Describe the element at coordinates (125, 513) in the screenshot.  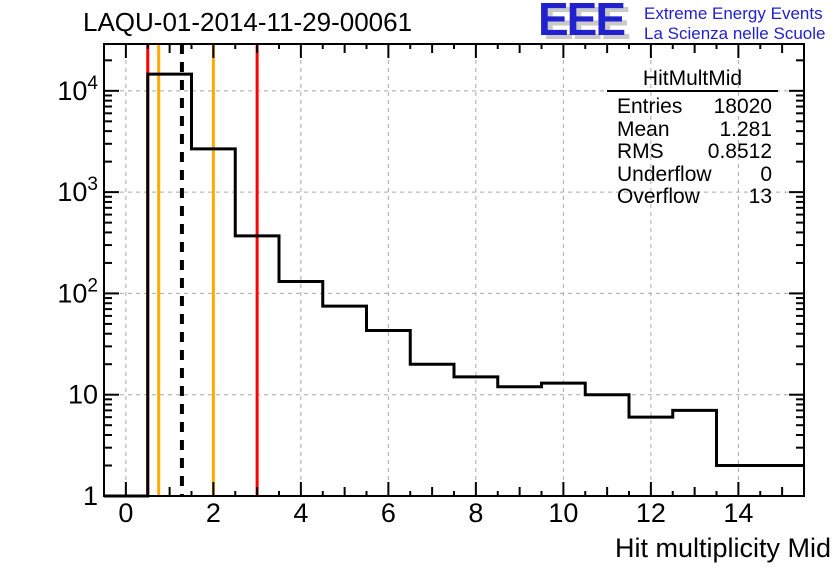
I see `svg-text: 0` at that location.